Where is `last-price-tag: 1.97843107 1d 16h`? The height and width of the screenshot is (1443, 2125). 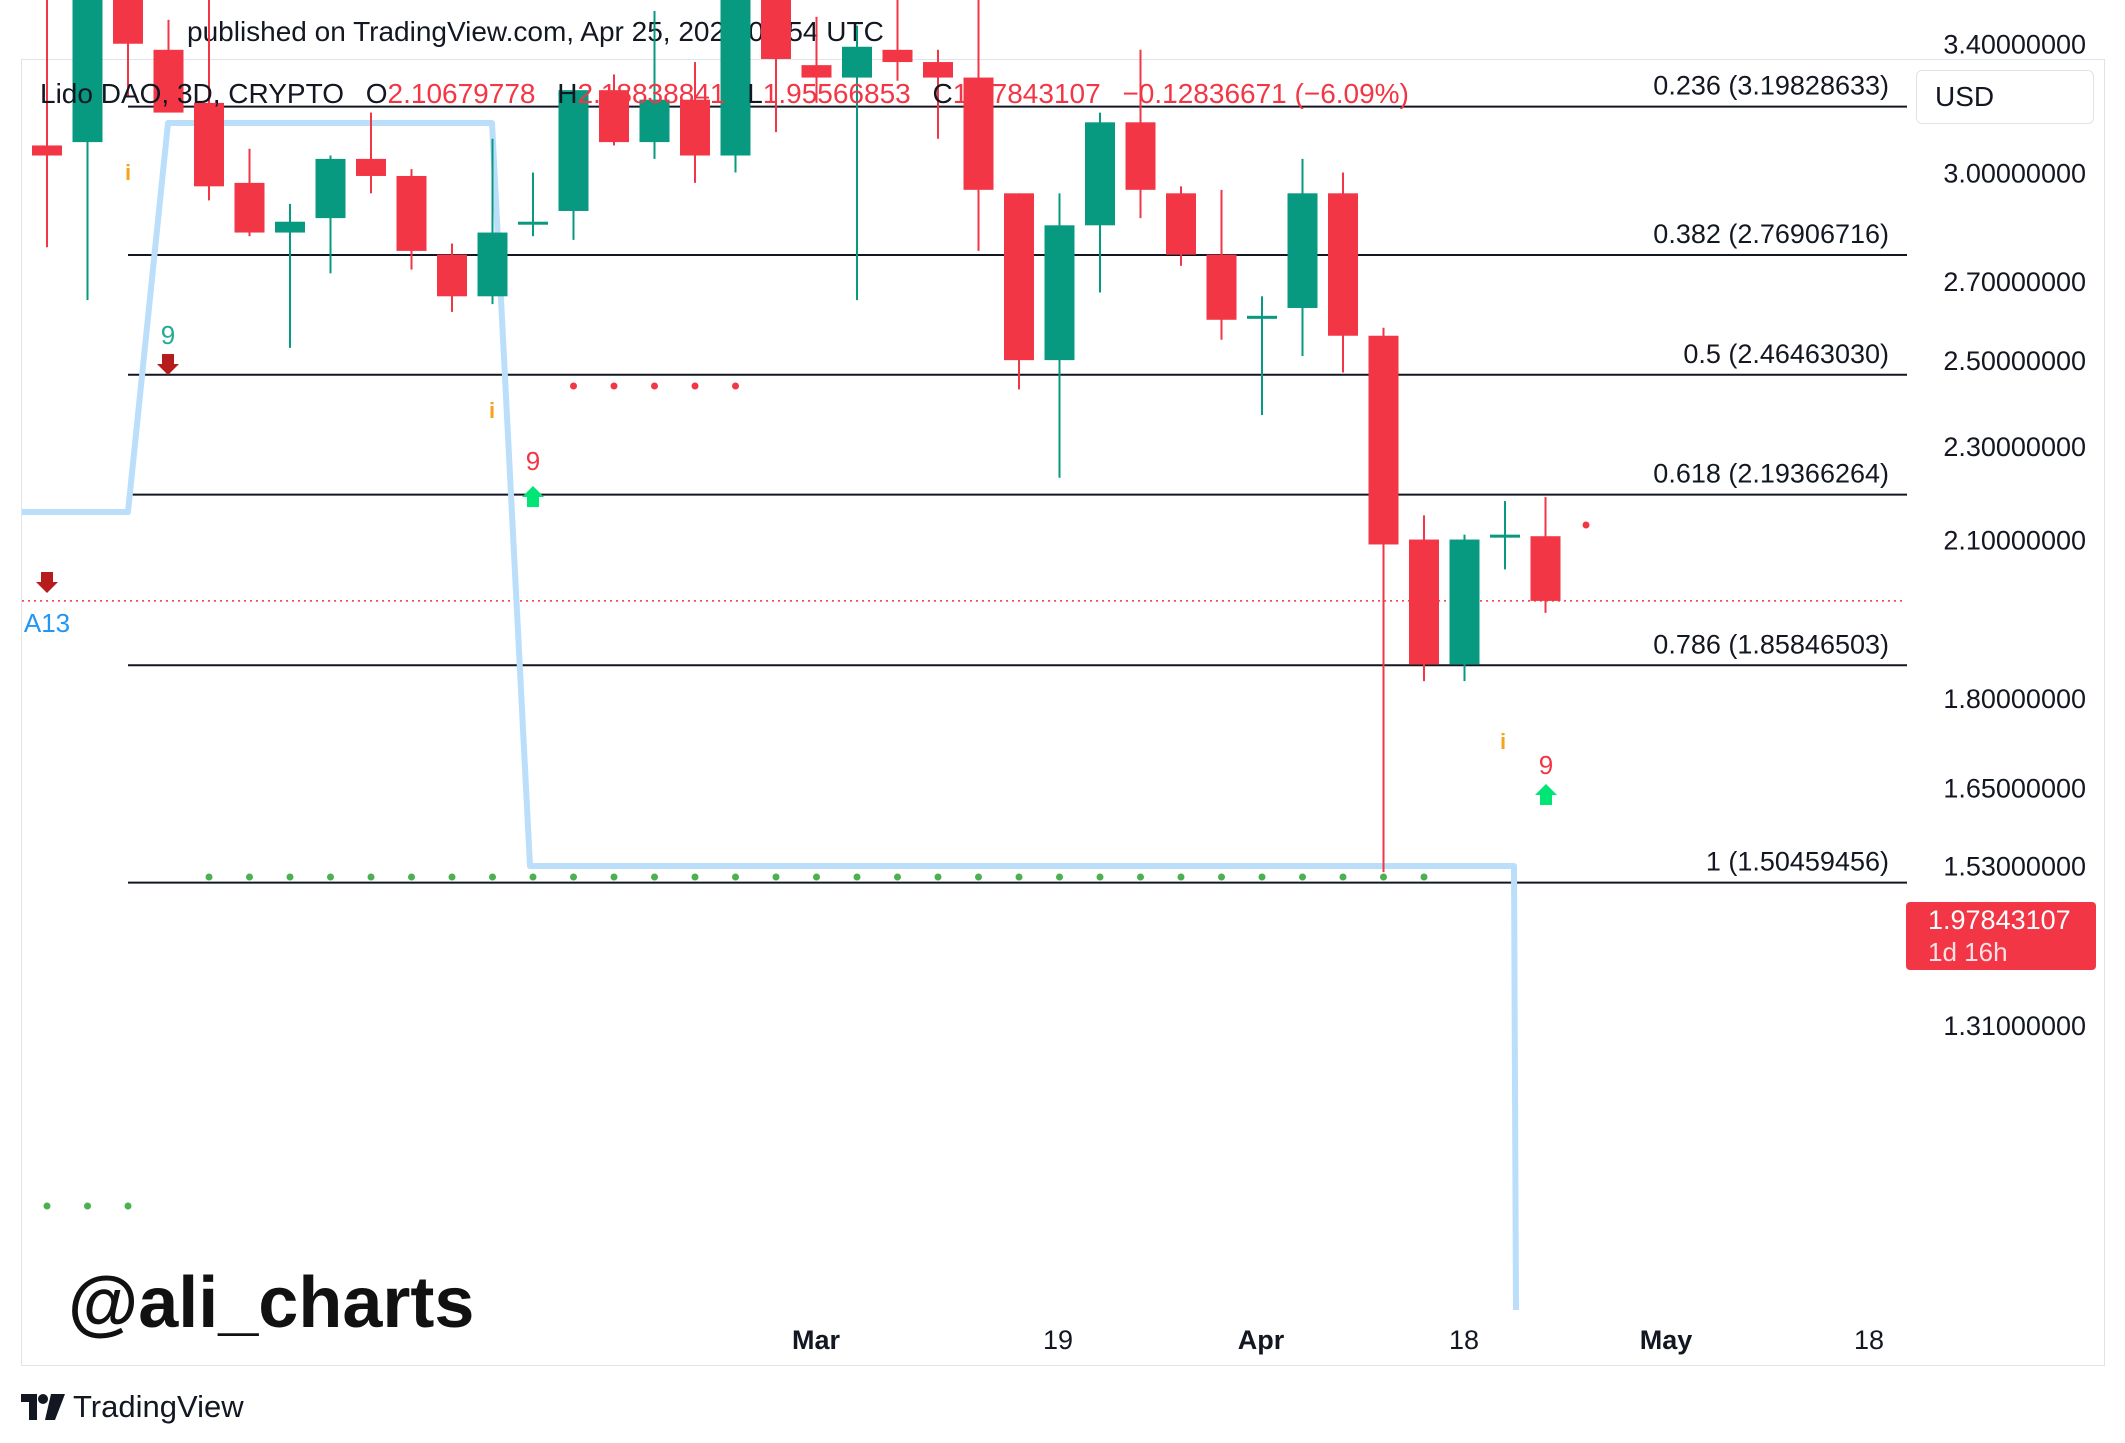 last-price-tag: 1.97843107 1d 16h is located at coordinates (2001, 936).